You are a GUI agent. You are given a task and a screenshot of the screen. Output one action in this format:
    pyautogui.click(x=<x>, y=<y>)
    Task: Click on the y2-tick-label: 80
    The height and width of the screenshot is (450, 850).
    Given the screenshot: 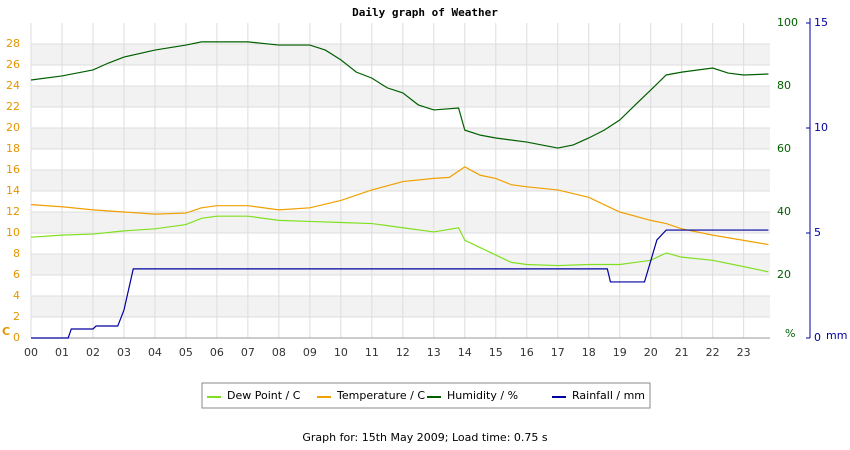 What is the action you would take?
    pyautogui.click(x=784, y=85)
    